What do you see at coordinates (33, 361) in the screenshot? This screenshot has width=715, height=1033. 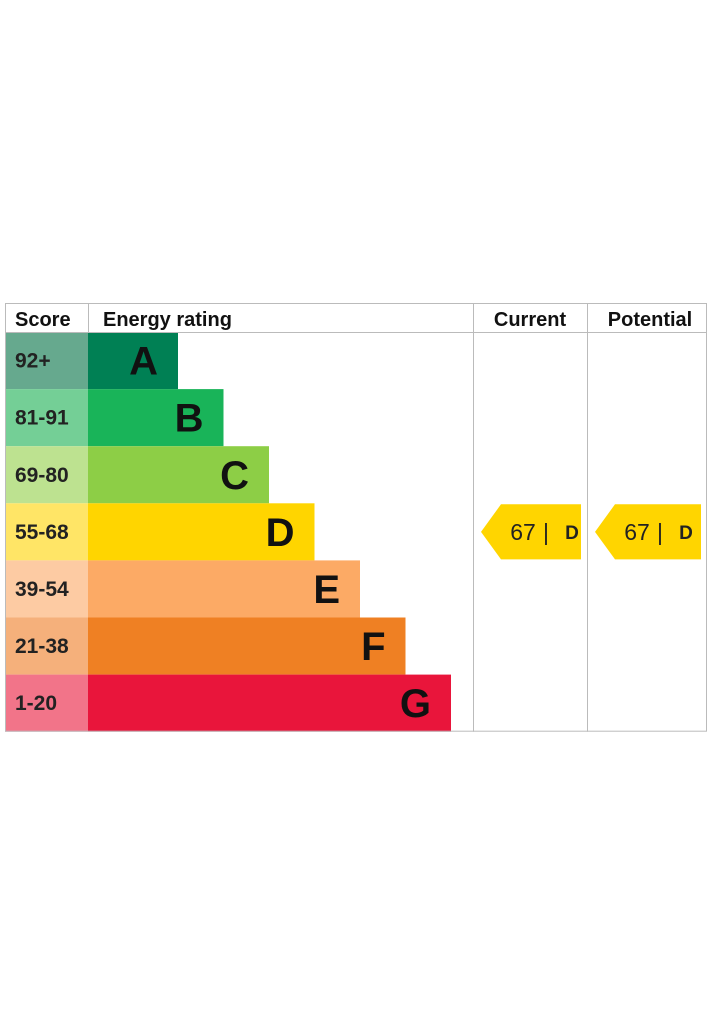 I see `score-label-a: 92+` at bounding box center [33, 361].